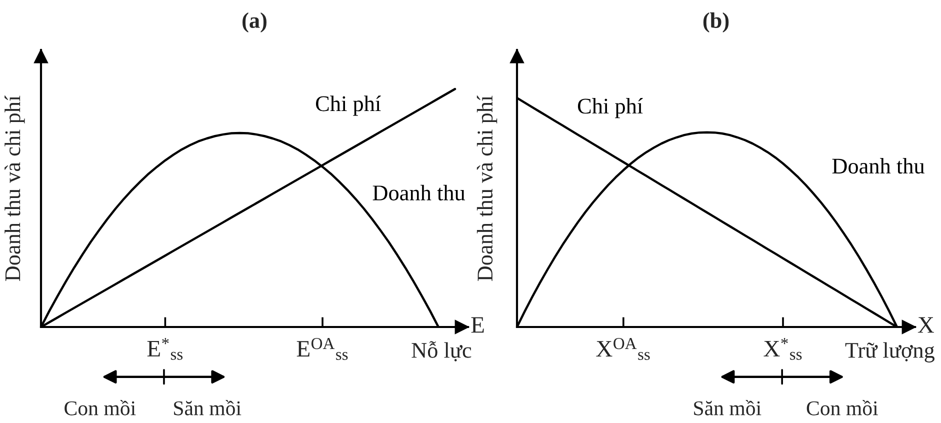  Describe the element at coordinates (783, 349) in the screenshot. I see `x-tick-label: X$^{*}$$_{ss}$` at that location.